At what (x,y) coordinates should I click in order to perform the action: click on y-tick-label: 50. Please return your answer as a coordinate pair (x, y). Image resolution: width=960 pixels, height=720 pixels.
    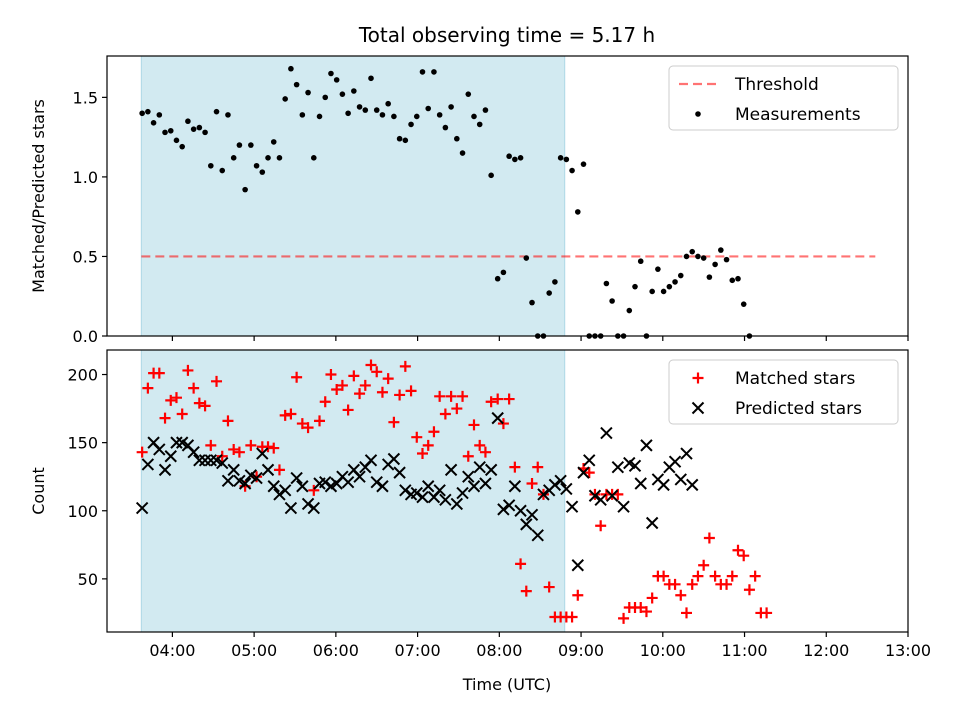
    Looking at the image, I should click on (88, 579).